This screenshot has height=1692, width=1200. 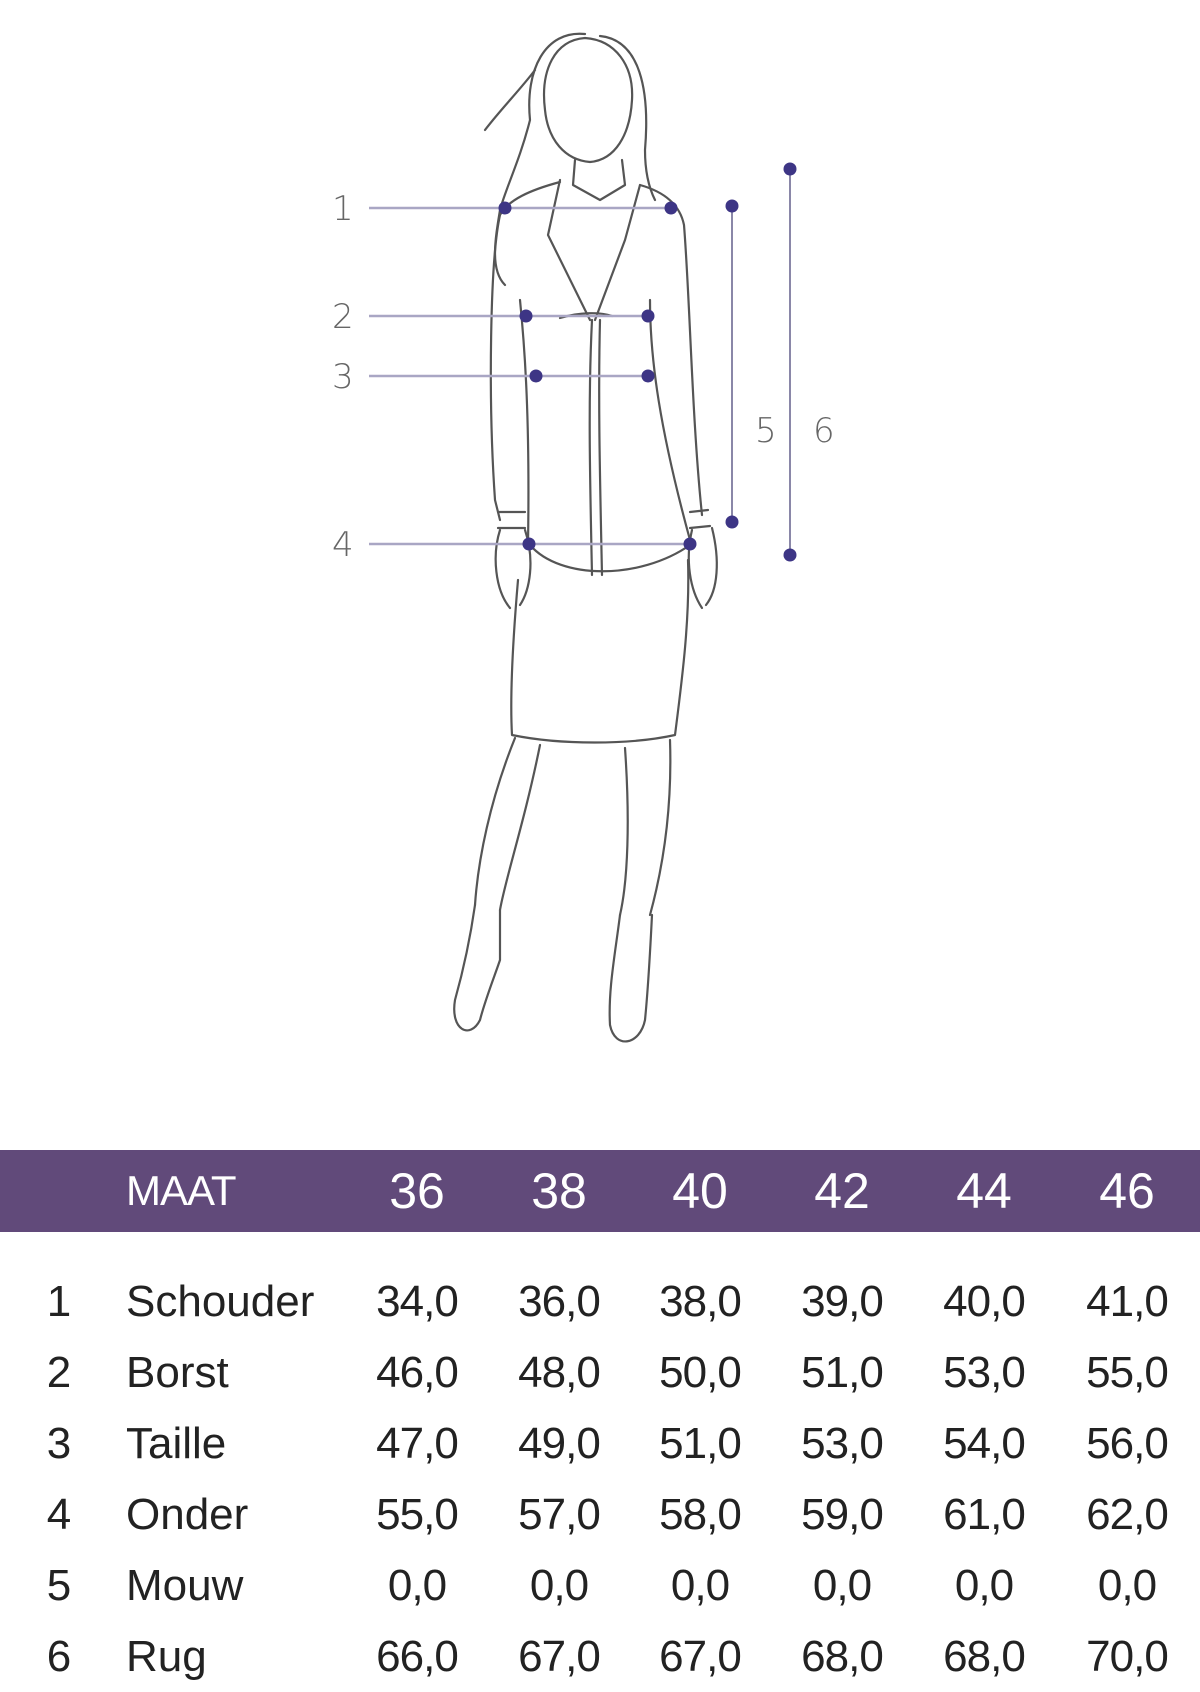 What do you see at coordinates (700, 1514) in the screenshot?
I see `row-value: 58,0` at bounding box center [700, 1514].